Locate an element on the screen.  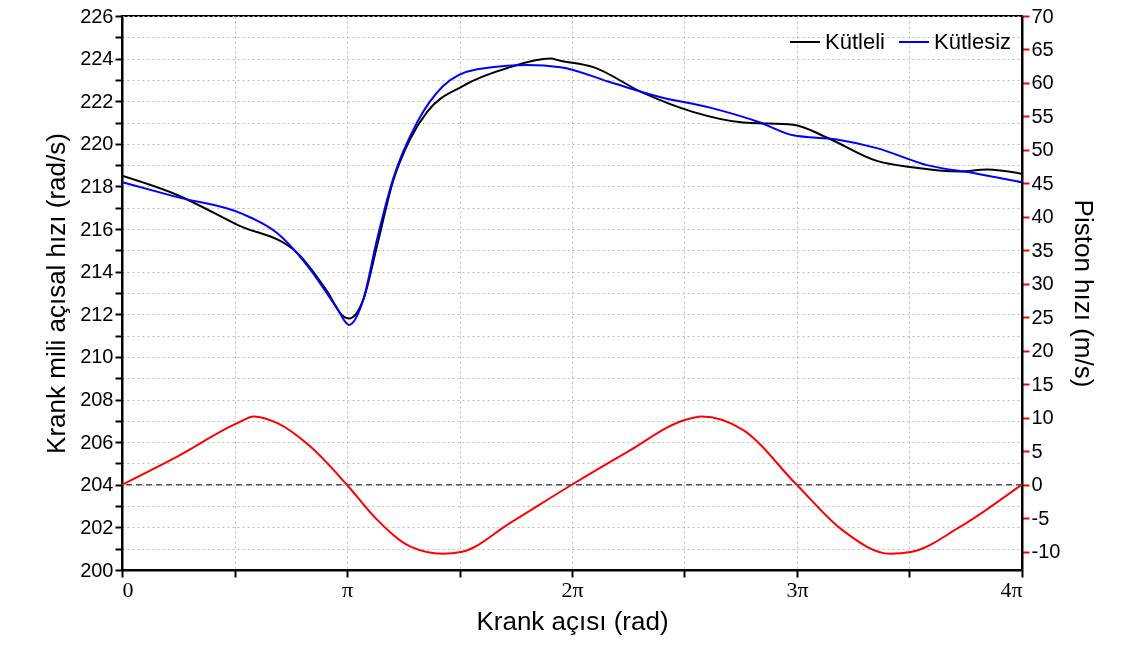
y-tick-label: 212 is located at coordinates (97, 313).